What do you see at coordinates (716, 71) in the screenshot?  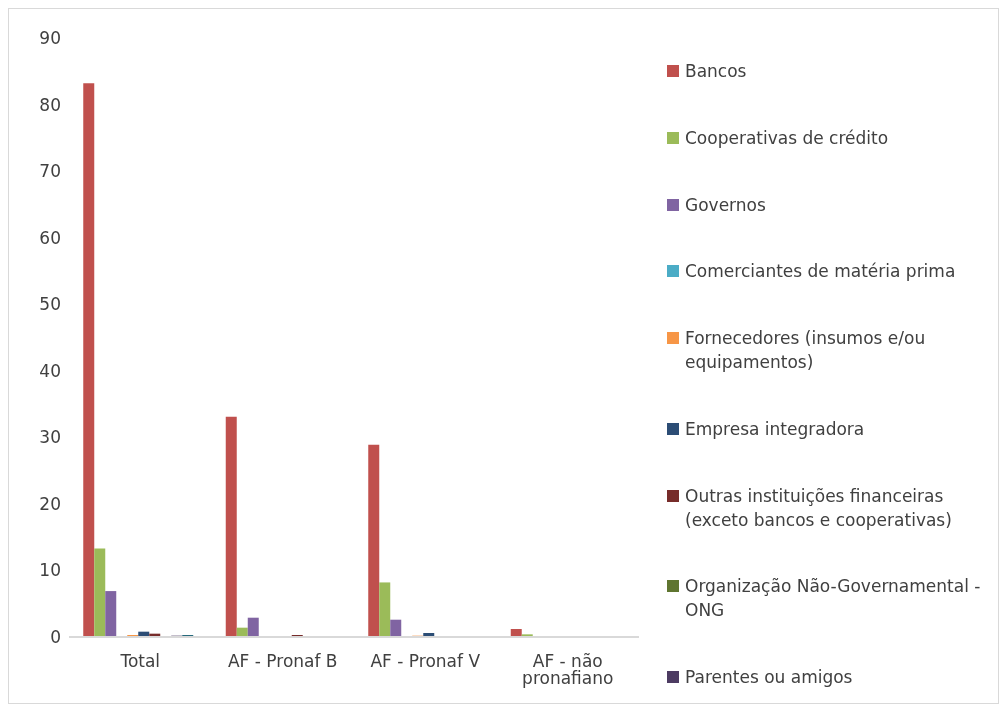 I see `legend-label: Bancos` at bounding box center [716, 71].